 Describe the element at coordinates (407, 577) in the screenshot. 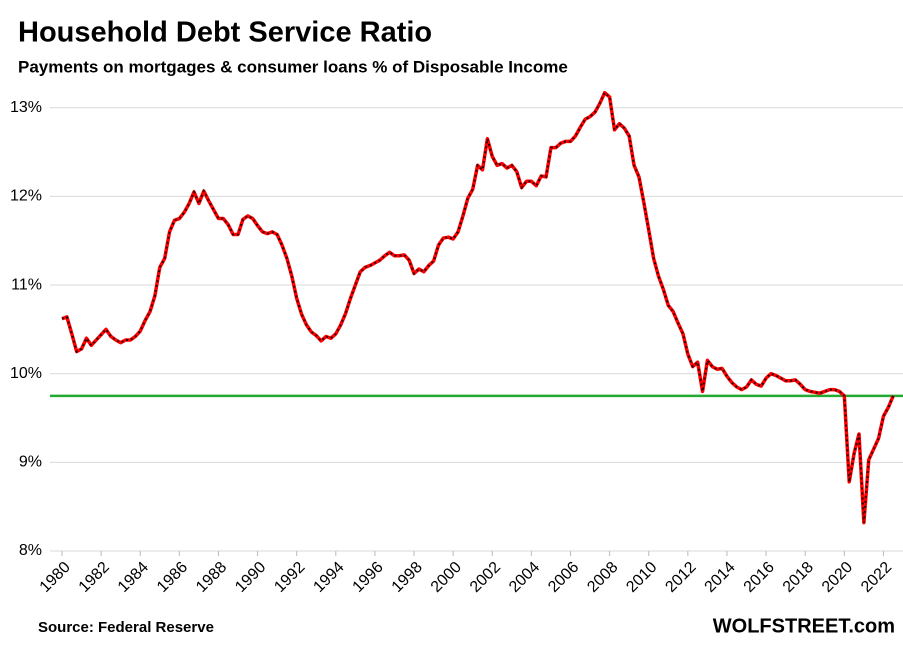

I see `x-tick-label: 1998` at that location.